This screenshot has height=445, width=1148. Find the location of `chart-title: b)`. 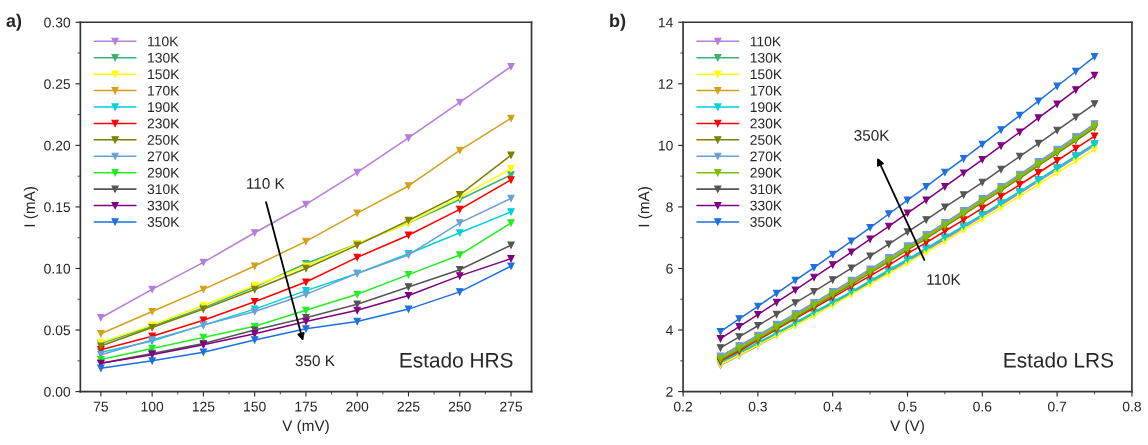

chart-title: b) is located at coordinates (618, 22).